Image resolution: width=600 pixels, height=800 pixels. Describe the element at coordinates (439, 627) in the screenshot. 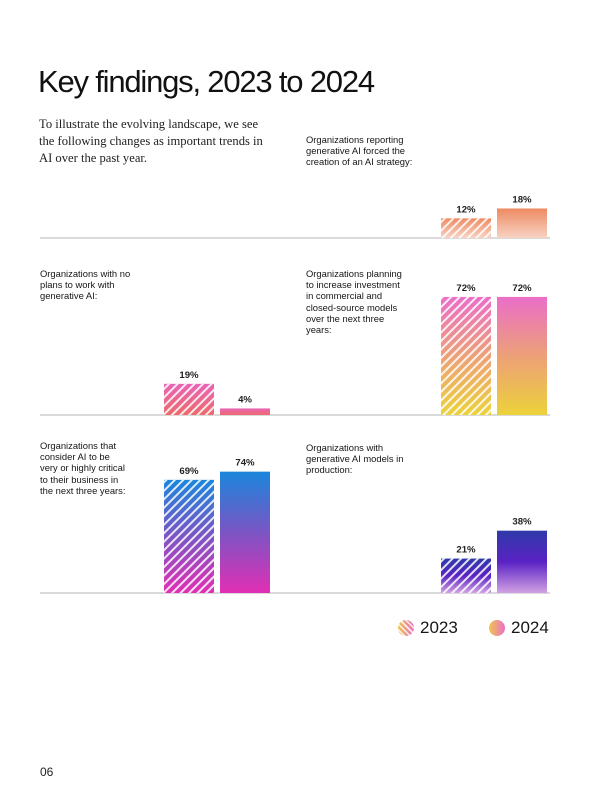

I see `legend-label-2023: 2023` at that location.